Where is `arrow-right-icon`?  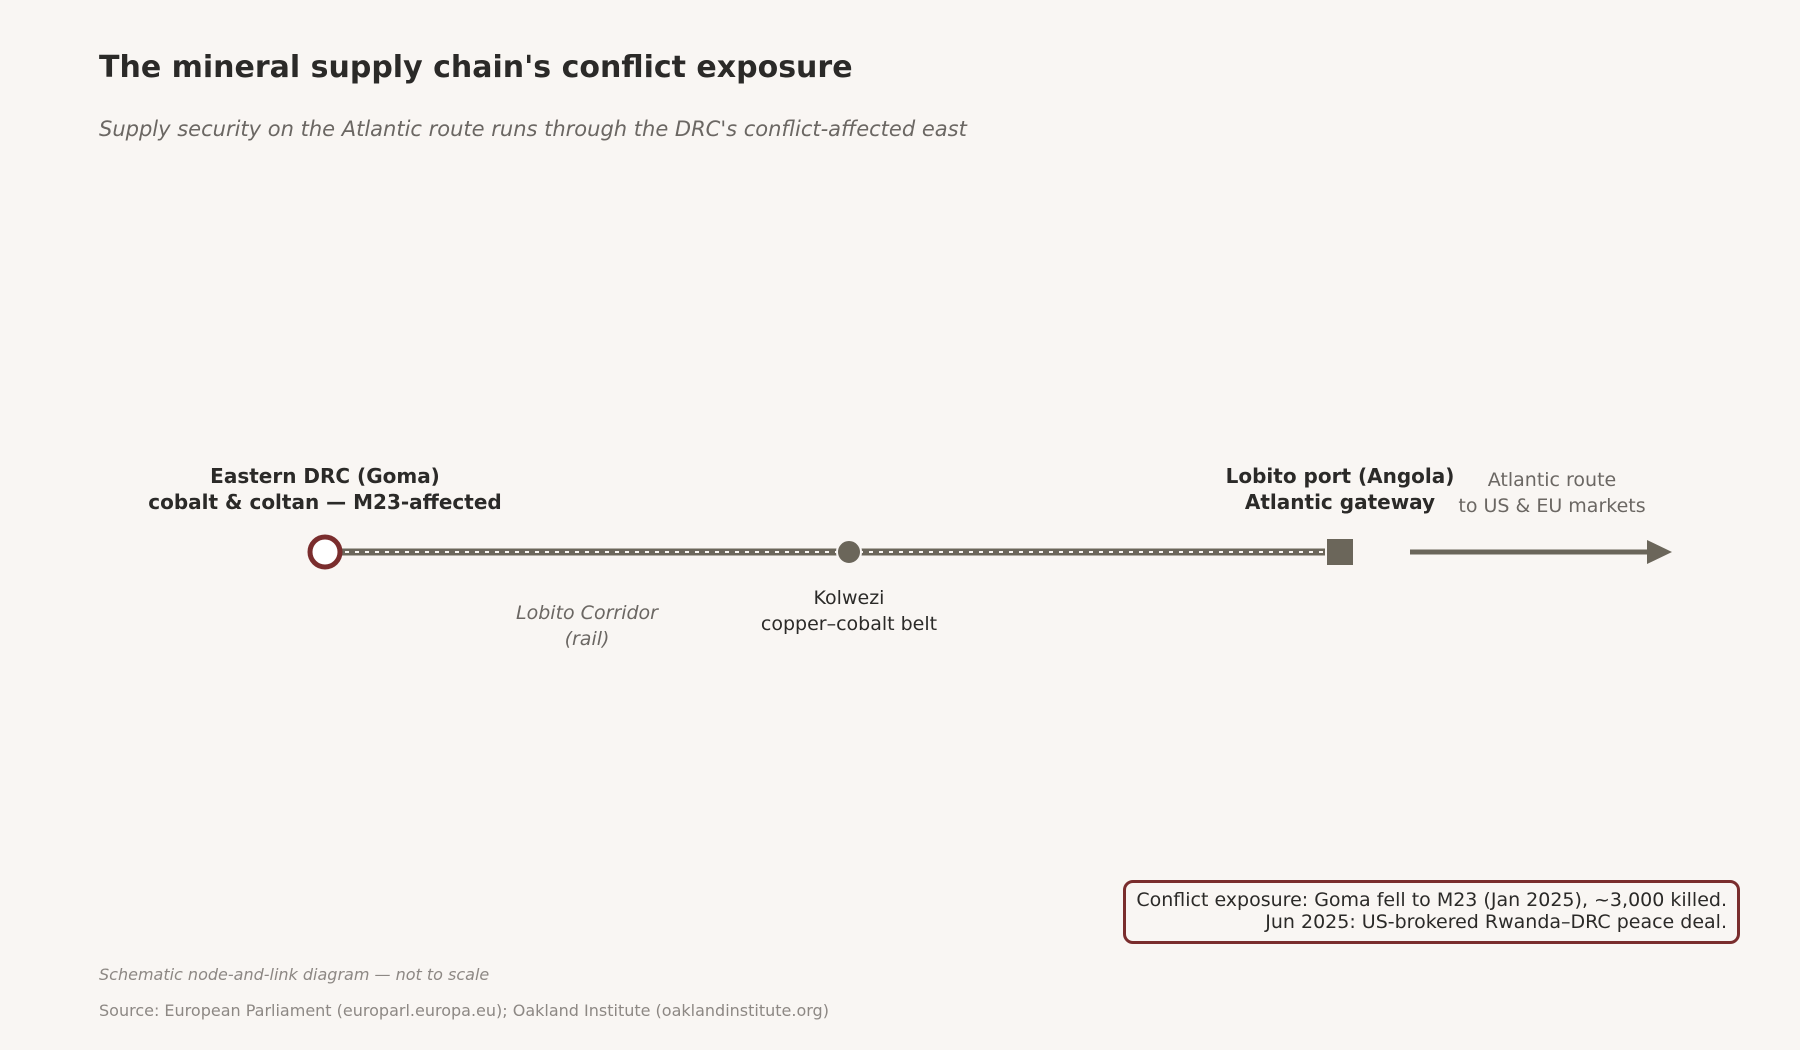 arrow-right-icon is located at coordinates (1541, 552).